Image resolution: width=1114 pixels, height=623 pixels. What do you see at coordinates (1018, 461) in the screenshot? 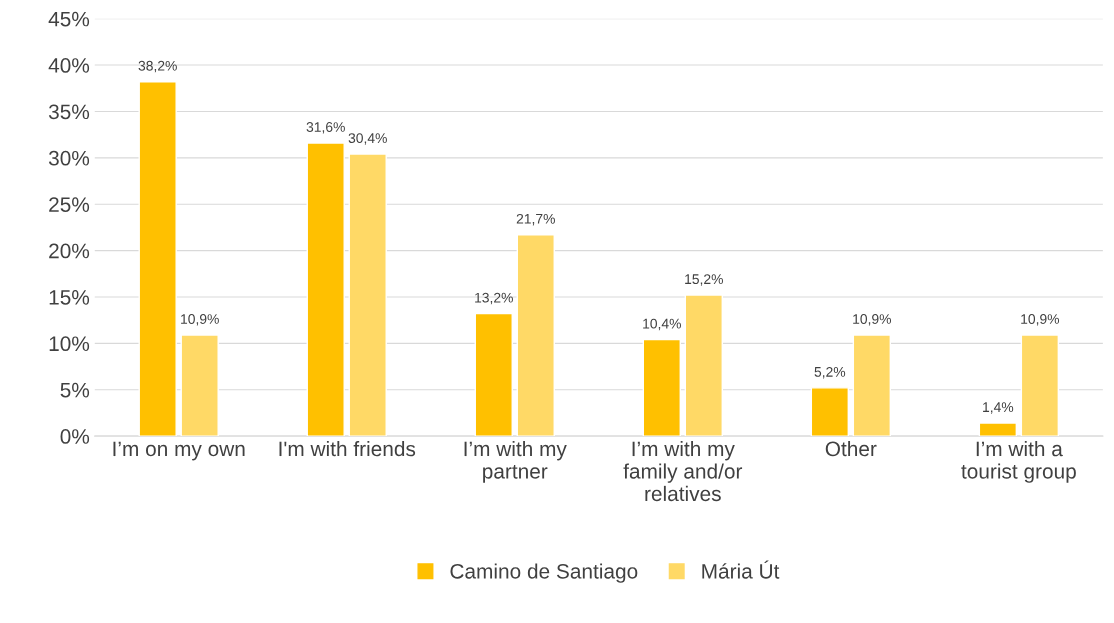
I see `x-tick-label: I’m with a tourist group` at bounding box center [1018, 461].